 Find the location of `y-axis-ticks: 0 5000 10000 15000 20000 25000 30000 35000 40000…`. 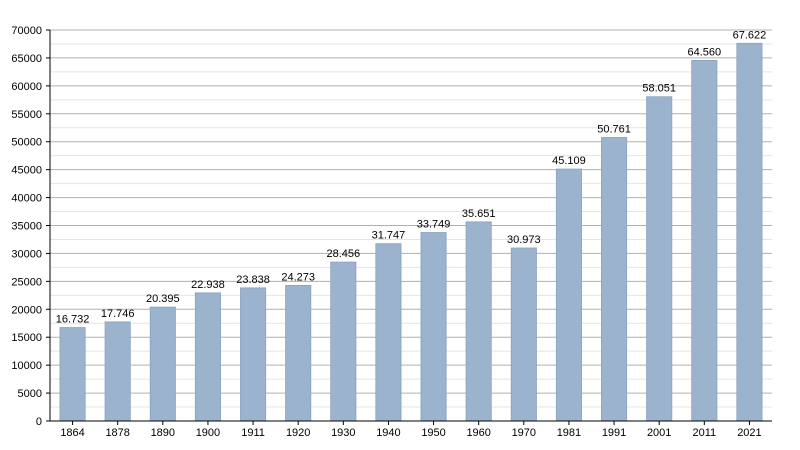

y-axis-ticks: 0 5000 10000 15000 20000 25000 30000 35000 40000… is located at coordinates (30, 226).